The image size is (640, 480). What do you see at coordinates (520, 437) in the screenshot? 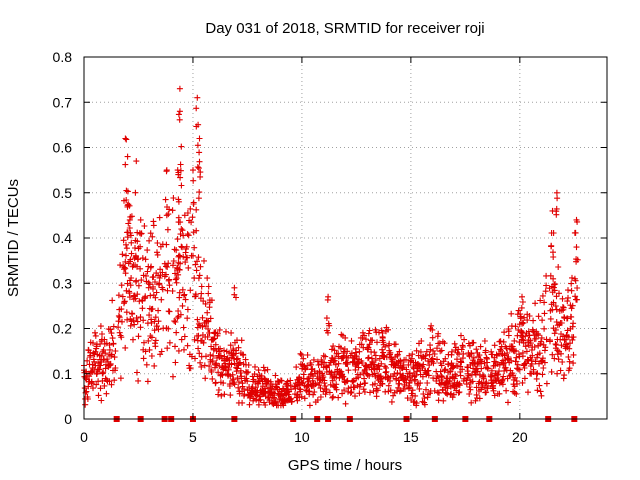
I see `x-tick-label: 20` at bounding box center [520, 437].